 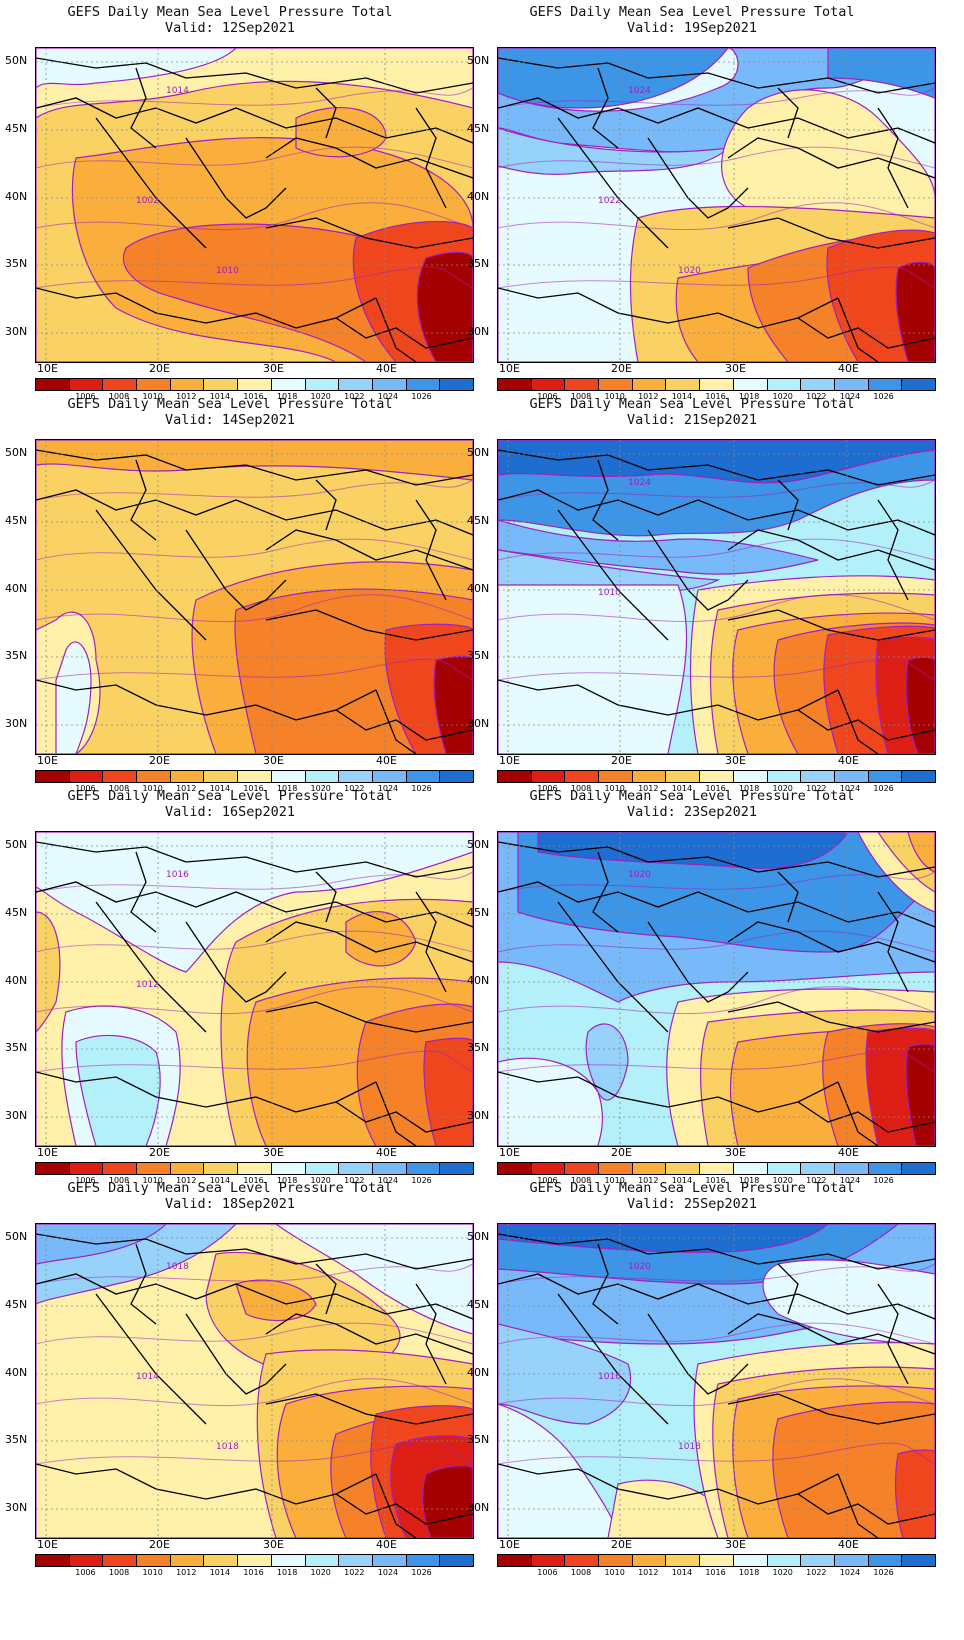 What do you see at coordinates (609, 201) in the screenshot?
I see `isobar-label: 1022` at bounding box center [609, 201].